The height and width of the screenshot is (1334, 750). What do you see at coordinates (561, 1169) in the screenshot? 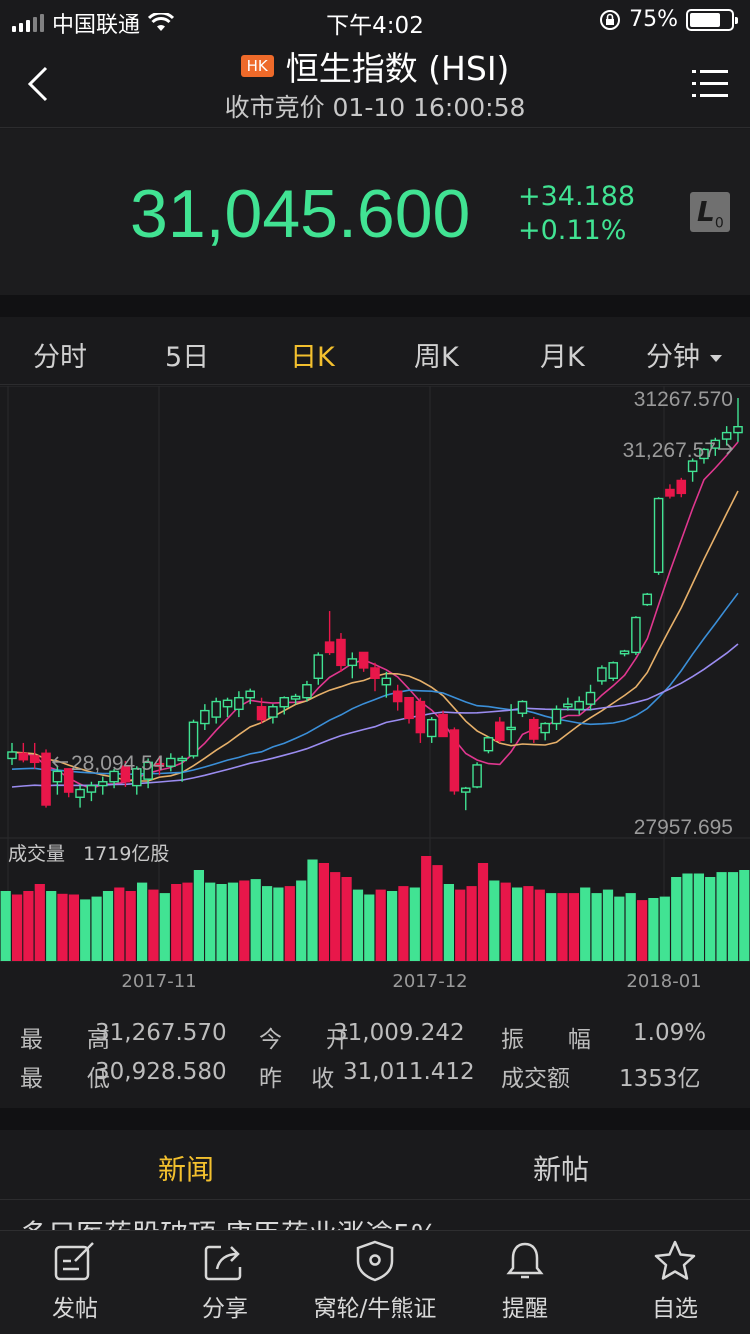
I see `tab-new-posts: 新帖` at bounding box center [561, 1169].